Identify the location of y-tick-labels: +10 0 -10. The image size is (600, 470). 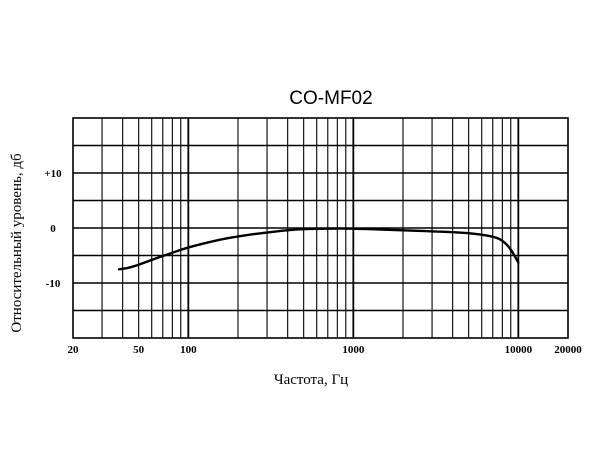
(53, 229).